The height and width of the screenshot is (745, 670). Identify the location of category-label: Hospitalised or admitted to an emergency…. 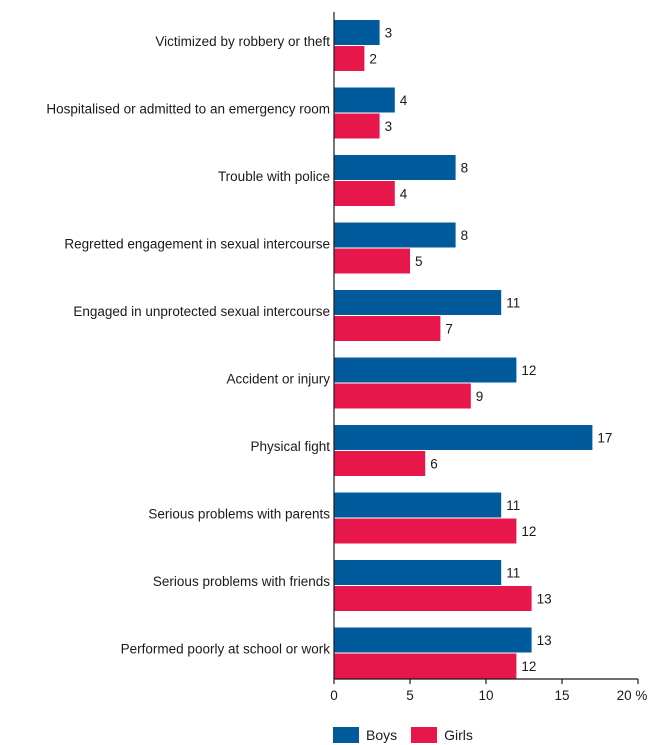
(188, 109).